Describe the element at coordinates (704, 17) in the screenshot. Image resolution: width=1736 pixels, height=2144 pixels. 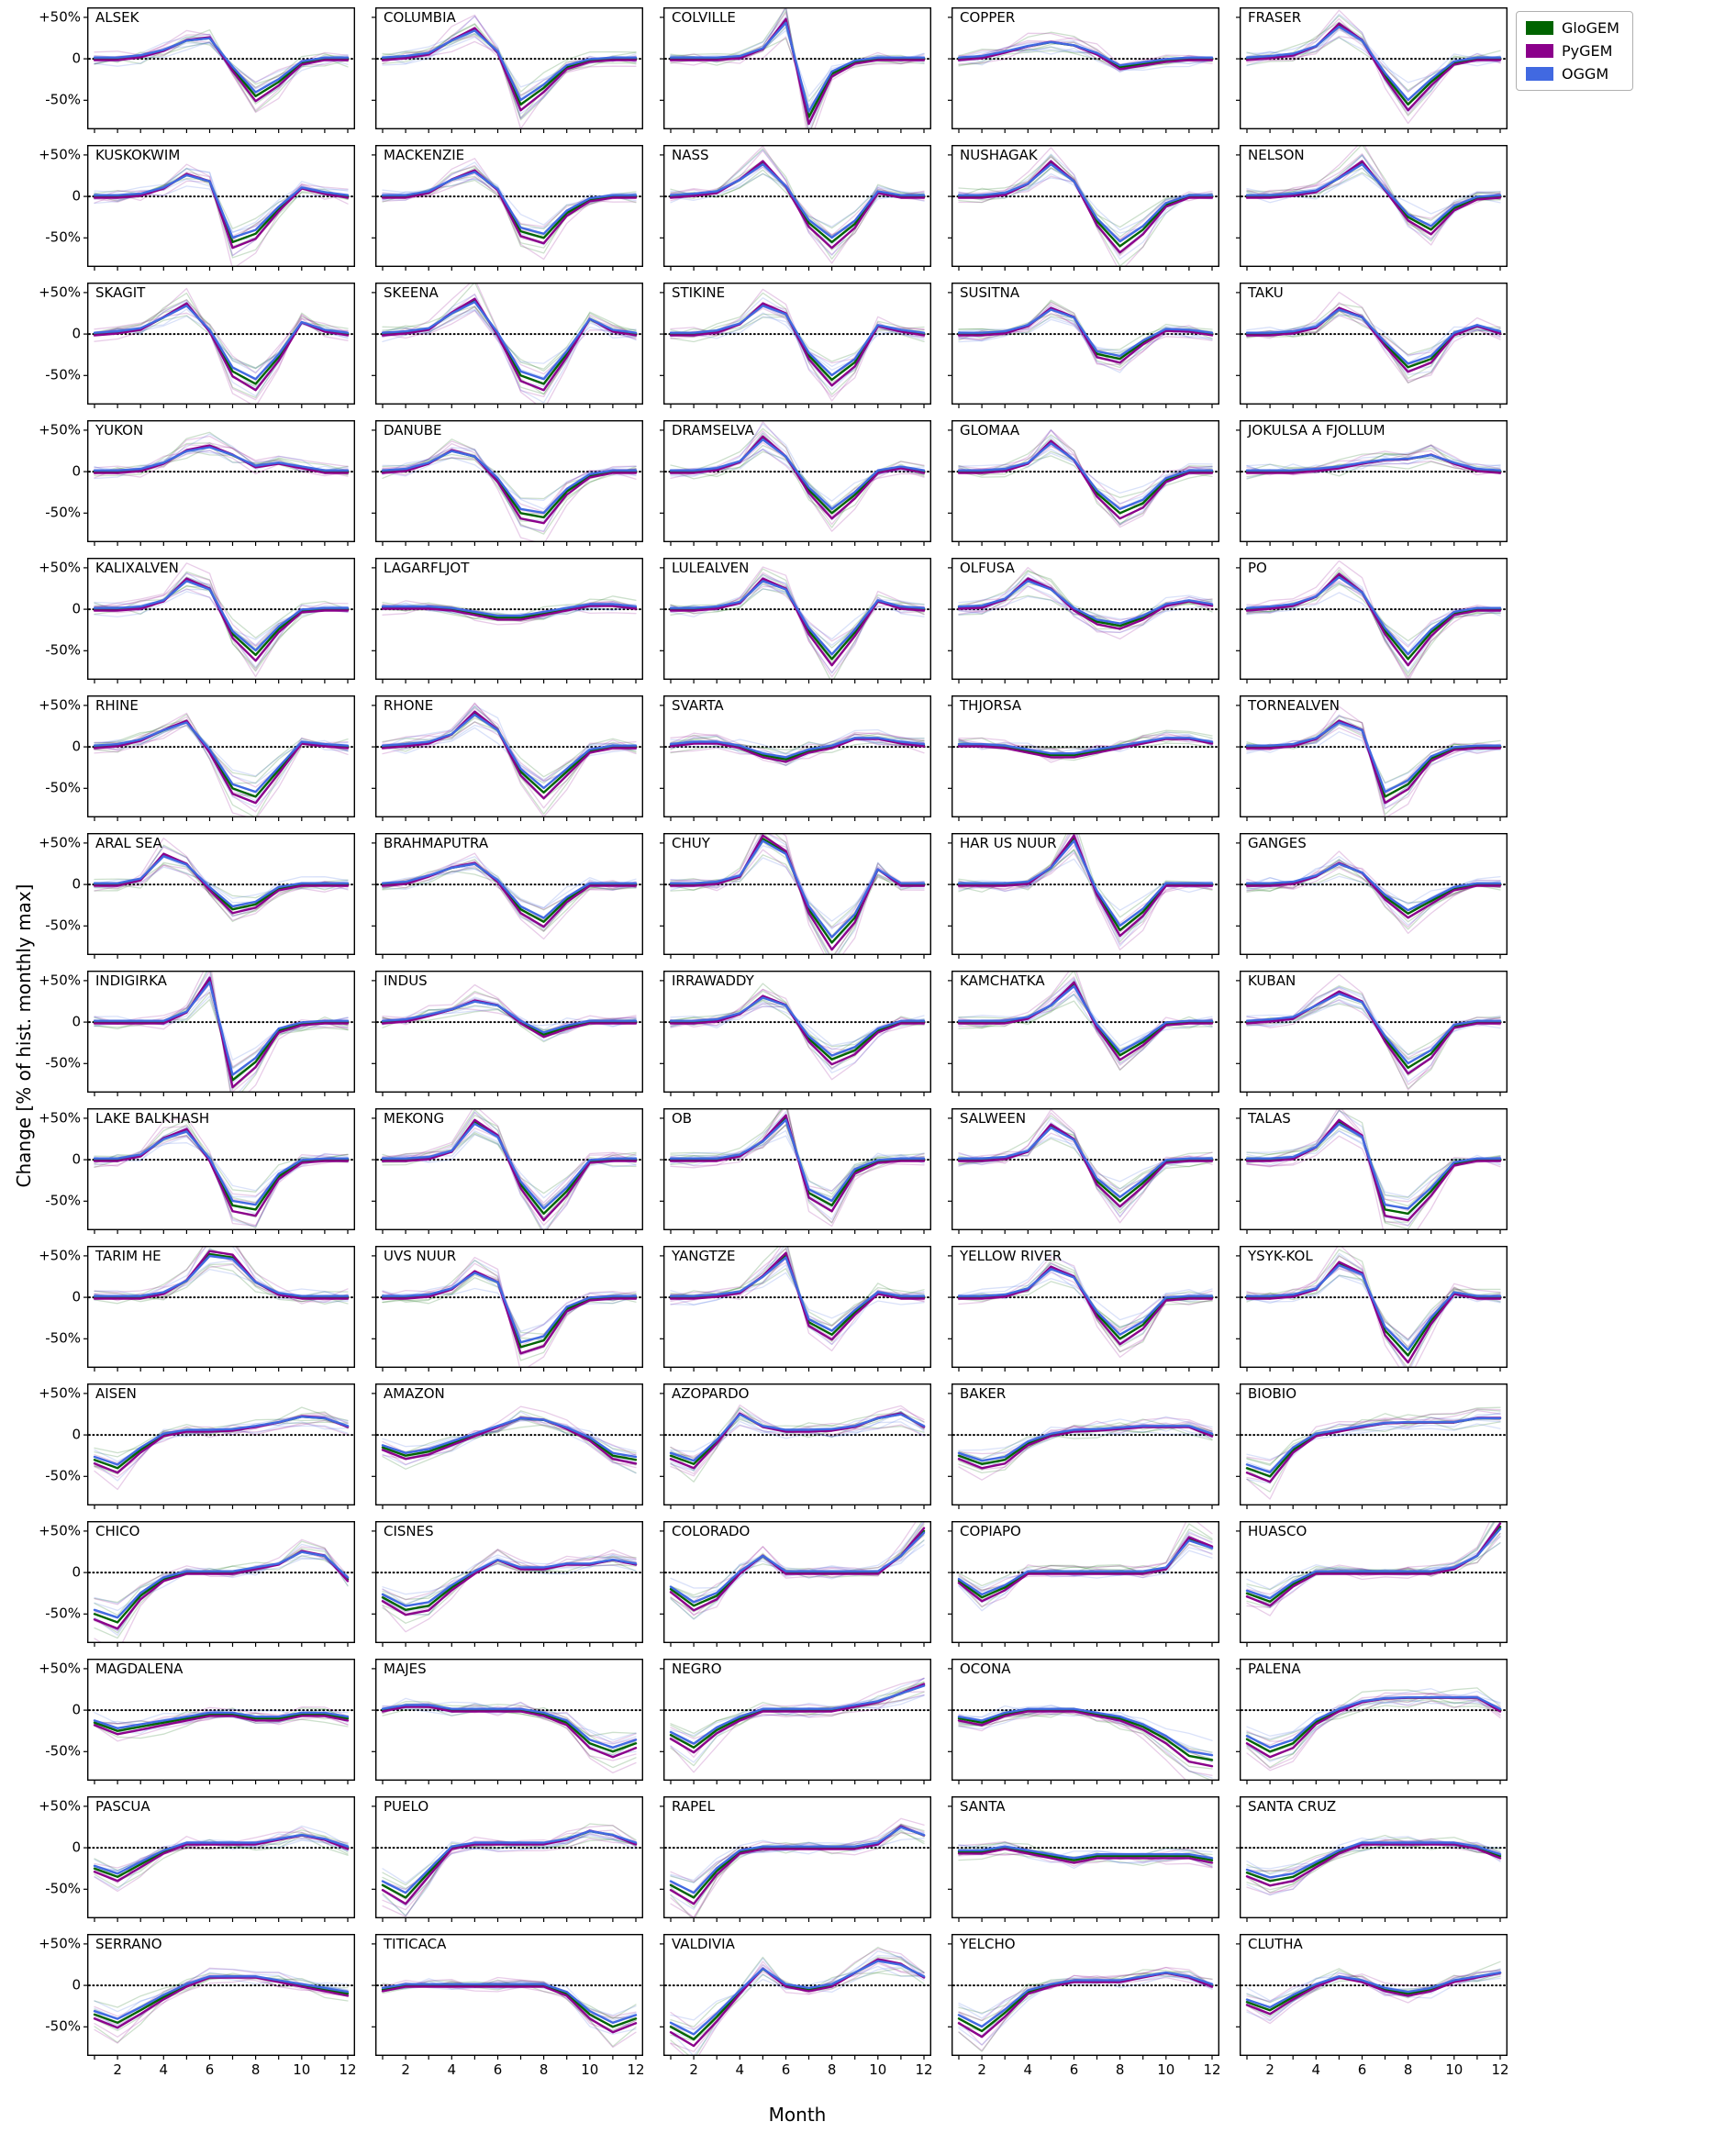
I see `panel-title: COLVILLE` at that location.